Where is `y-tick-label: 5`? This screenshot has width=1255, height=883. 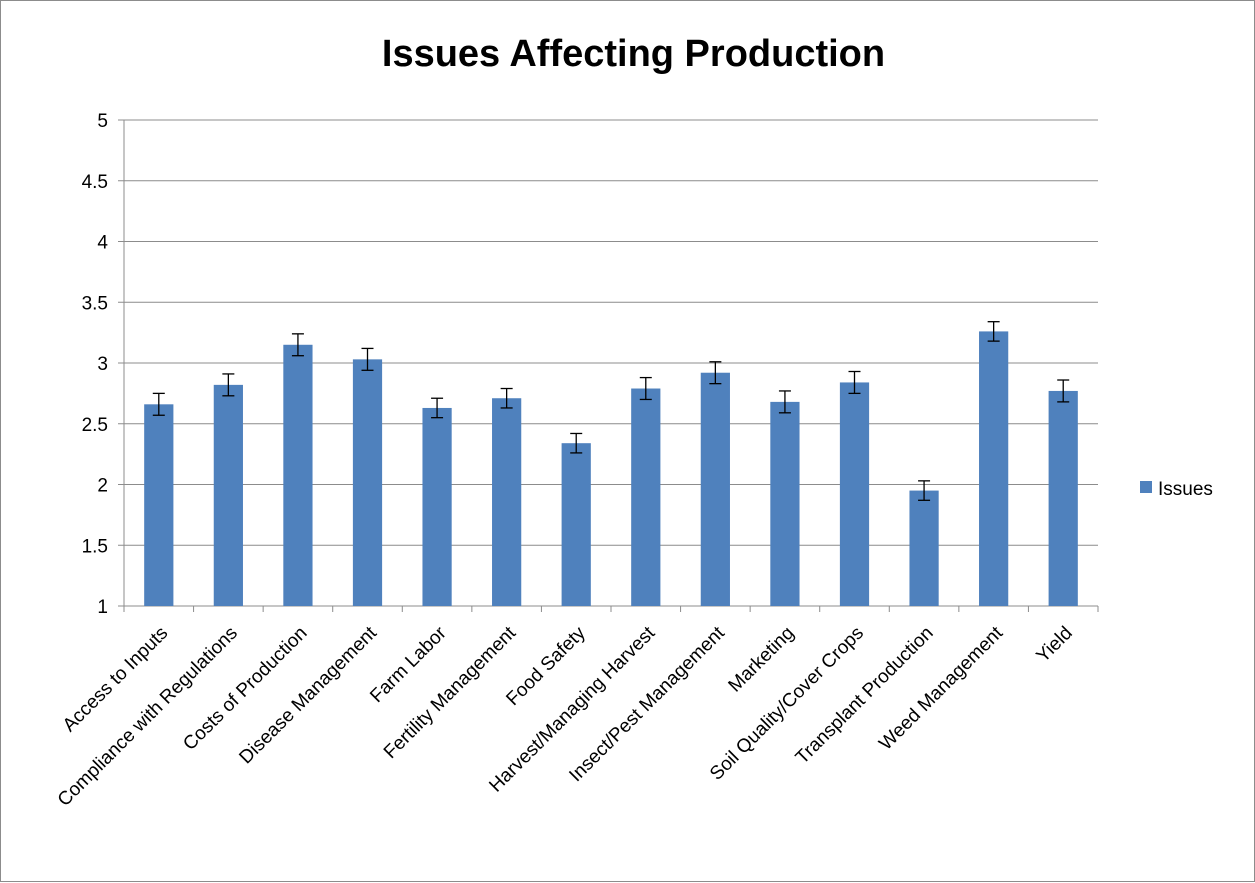
y-tick-label: 5 is located at coordinates (102, 121).